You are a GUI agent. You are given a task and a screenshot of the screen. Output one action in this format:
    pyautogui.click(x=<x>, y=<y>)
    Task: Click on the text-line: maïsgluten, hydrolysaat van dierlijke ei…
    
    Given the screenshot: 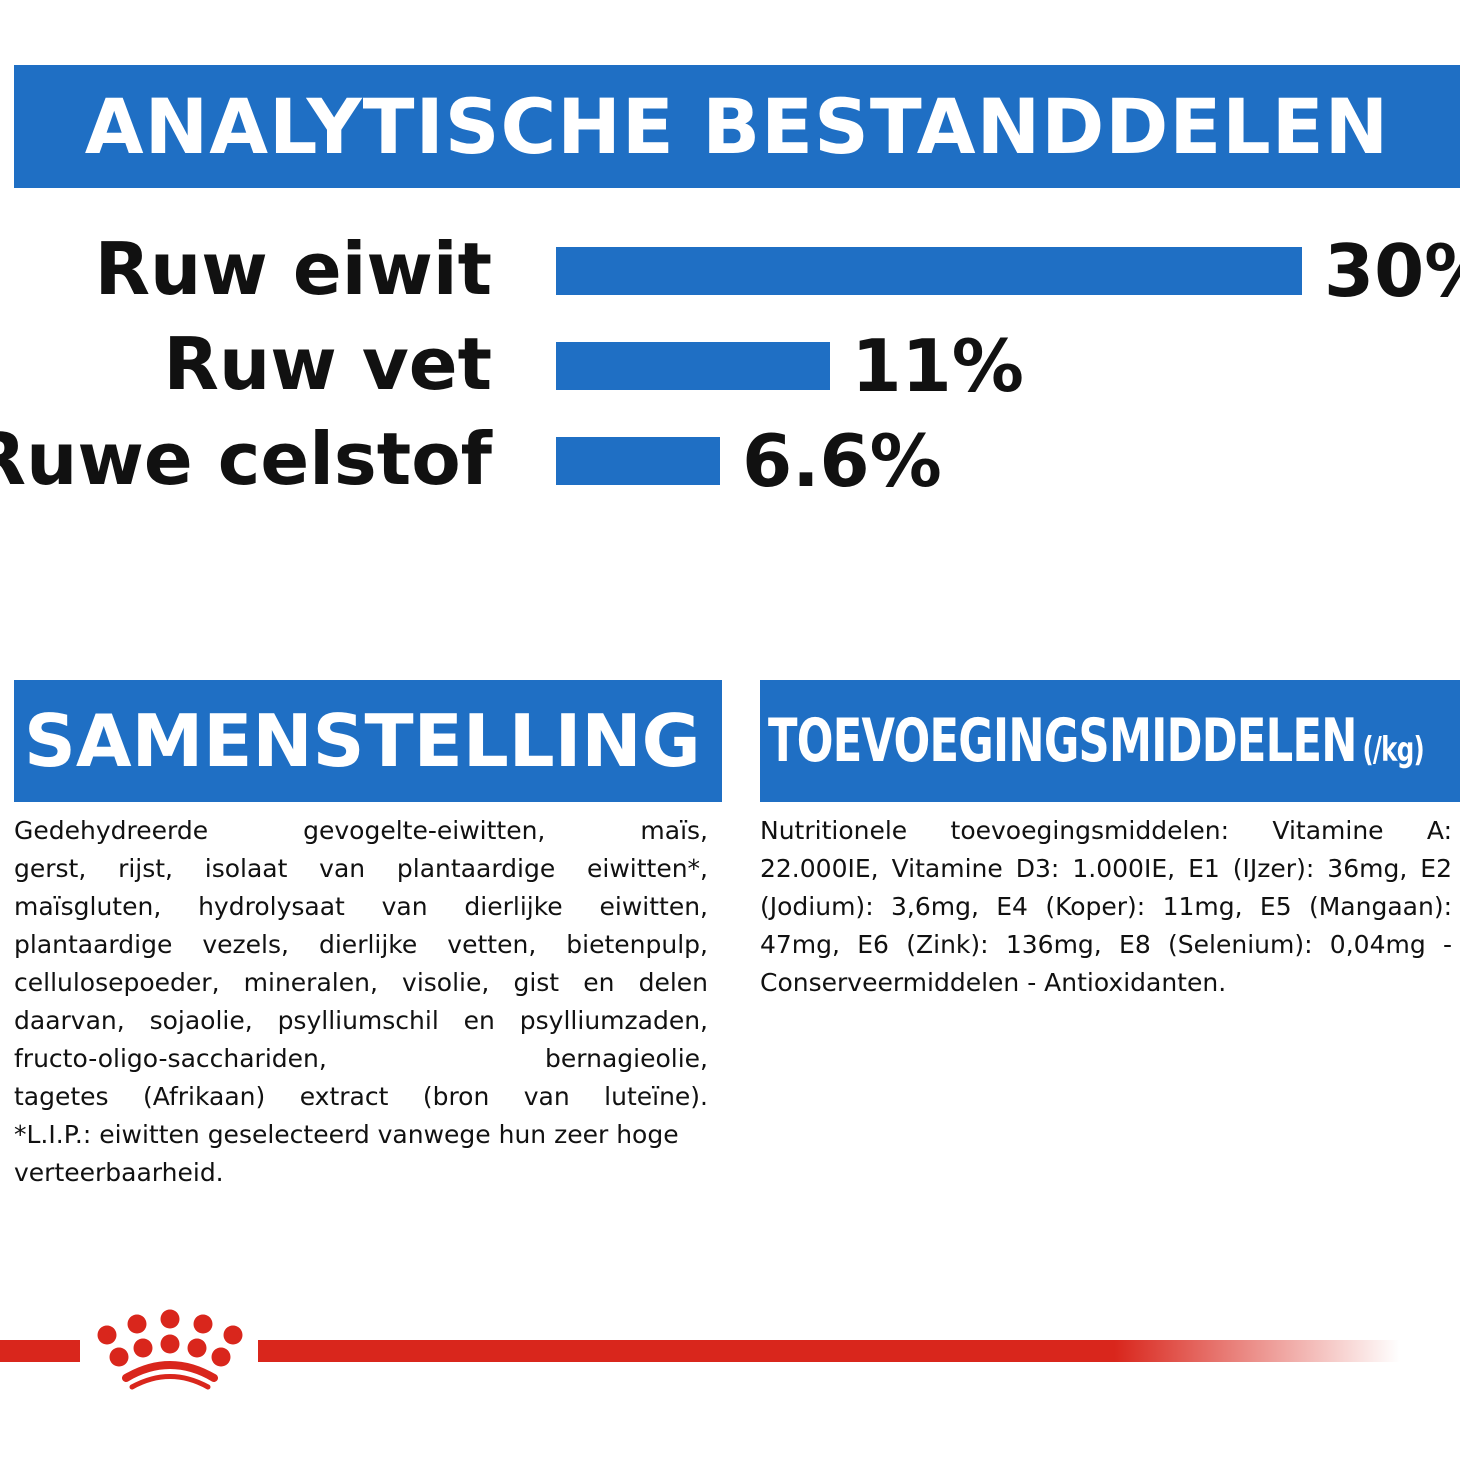 What is the action you would take?
    pyautogui.click(x=361, y=906)
    